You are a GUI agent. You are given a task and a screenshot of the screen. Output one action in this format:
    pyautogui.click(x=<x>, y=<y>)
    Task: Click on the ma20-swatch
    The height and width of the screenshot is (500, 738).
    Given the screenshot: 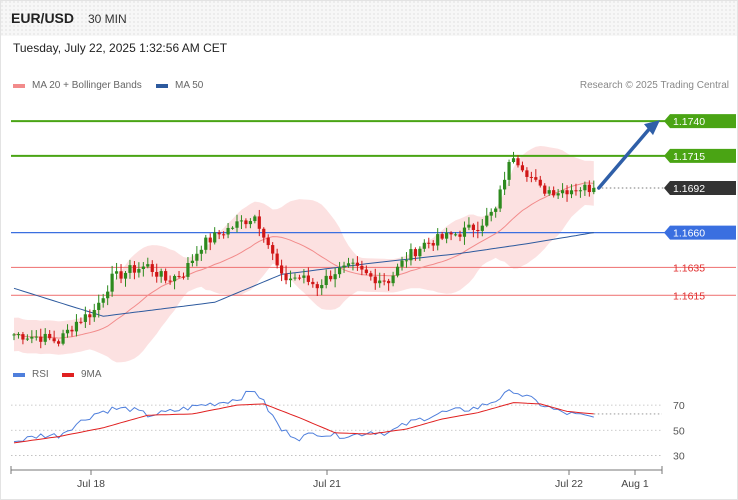 What is the action you would take?
    pyautogui.click(x=19, y=85)
    